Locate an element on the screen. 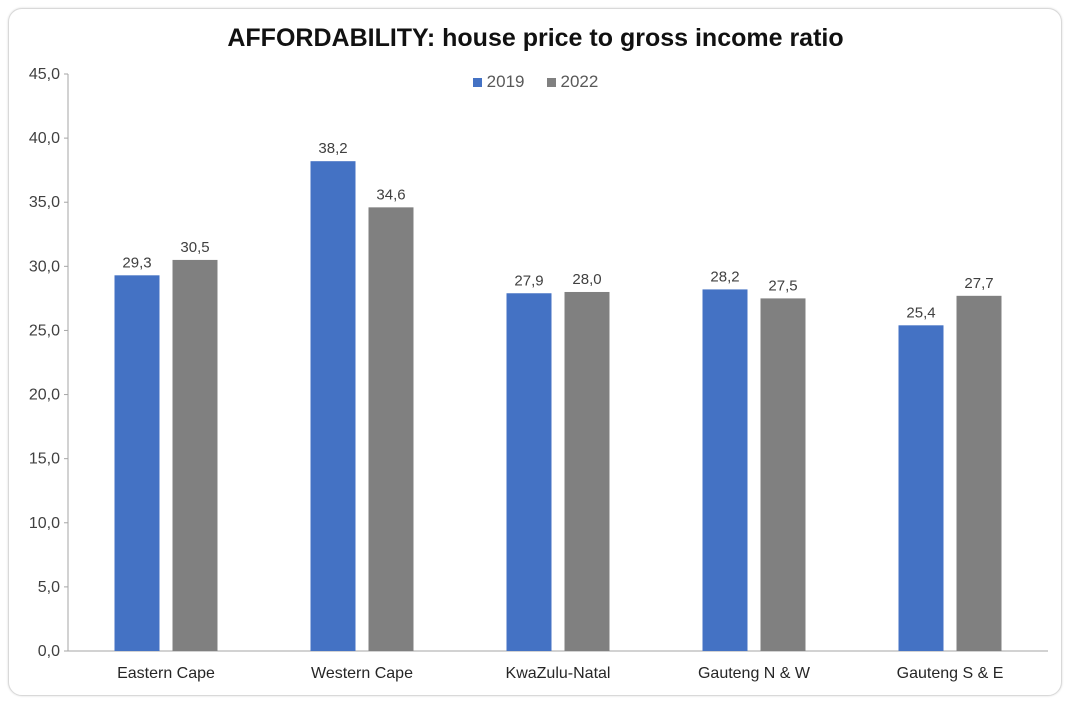 This screenshot has height=704, width=1071. data-label: 30,5 is located at coordinates (194, 247).